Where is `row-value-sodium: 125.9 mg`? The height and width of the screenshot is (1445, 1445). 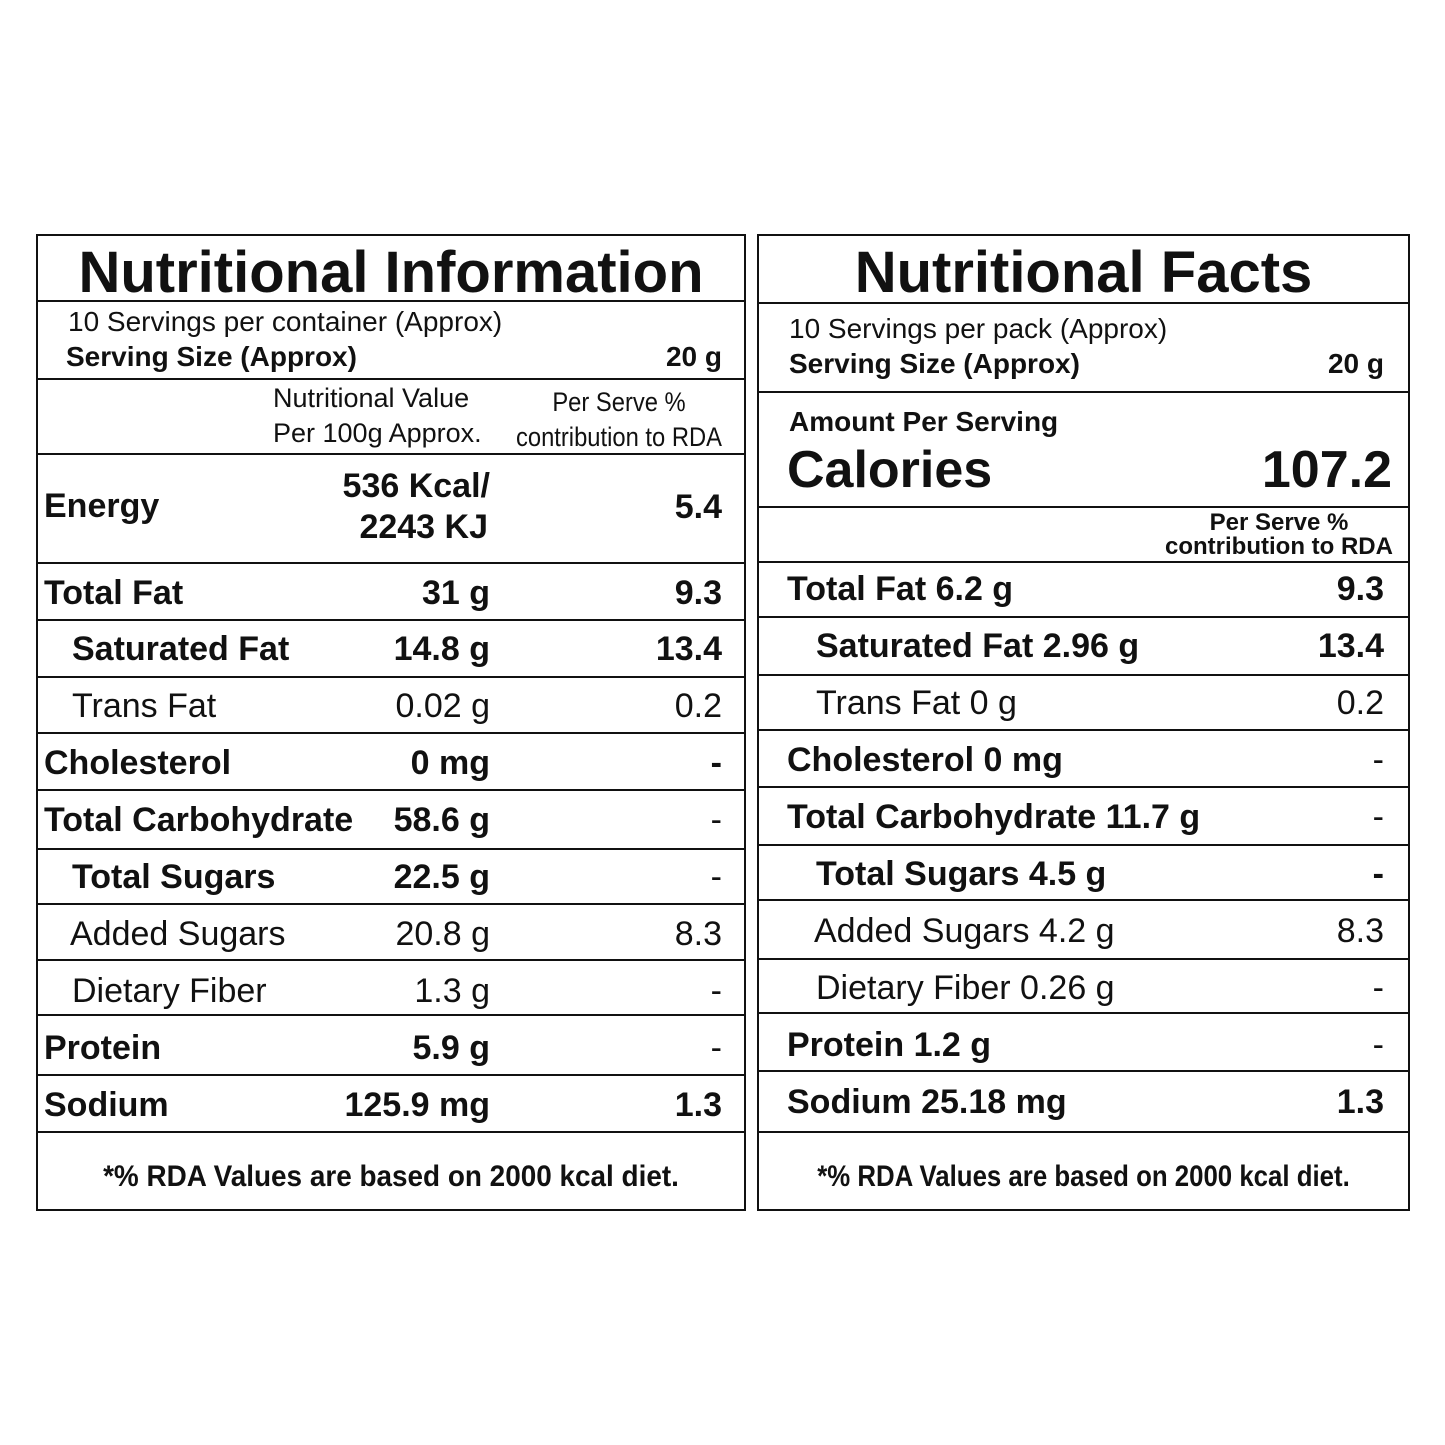
row-value-sodium: 125.9 mg is located at coordinates (417, 1105).